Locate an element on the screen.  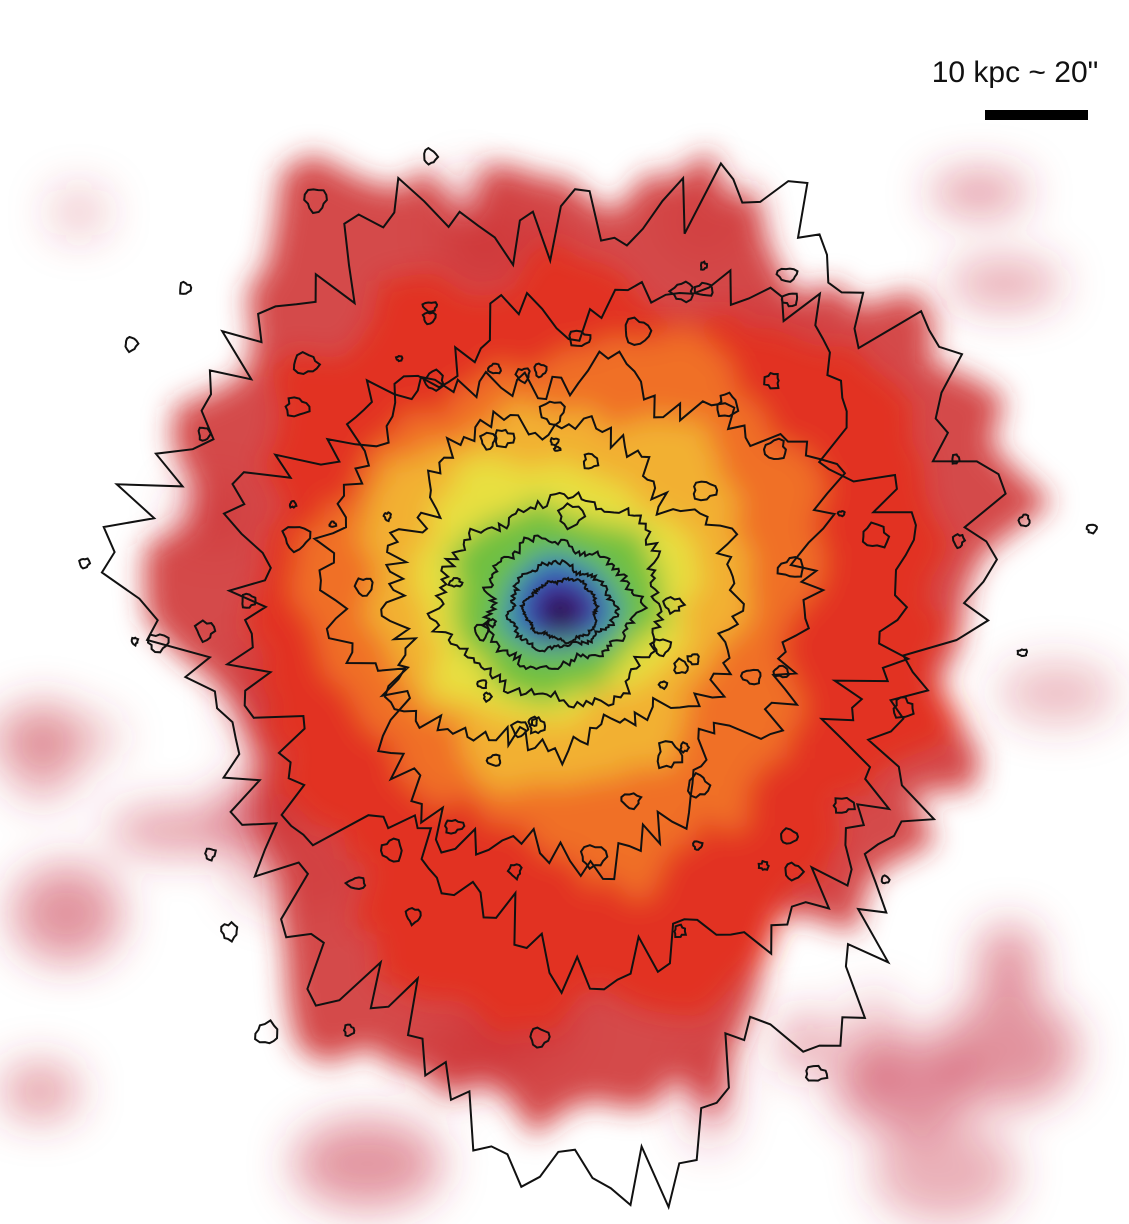
emission-level is located at coordinates (559, 612).